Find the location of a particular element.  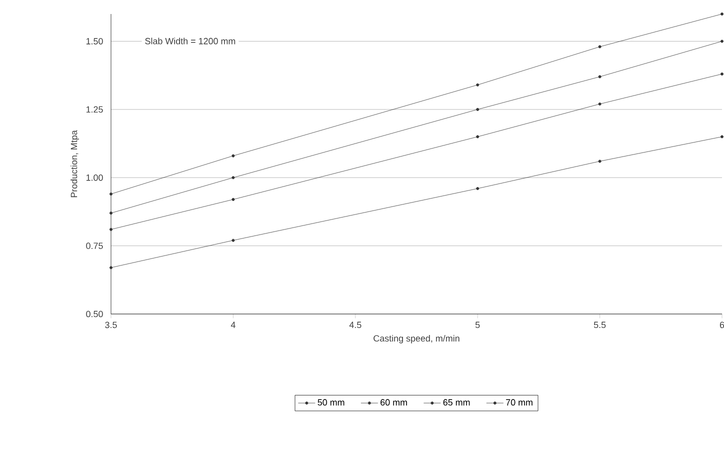

y-tick-label: 1.00 is located at coordinates (94, 177).